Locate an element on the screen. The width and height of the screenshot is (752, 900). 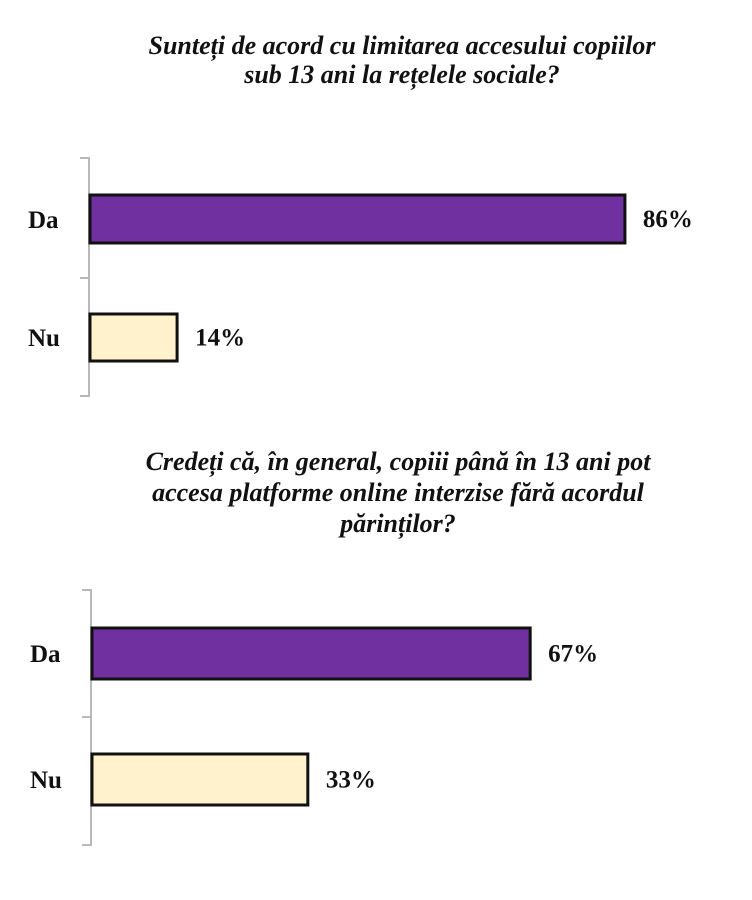
chart-1-value-label-nu: 14% is located at coordinates (220, 338).